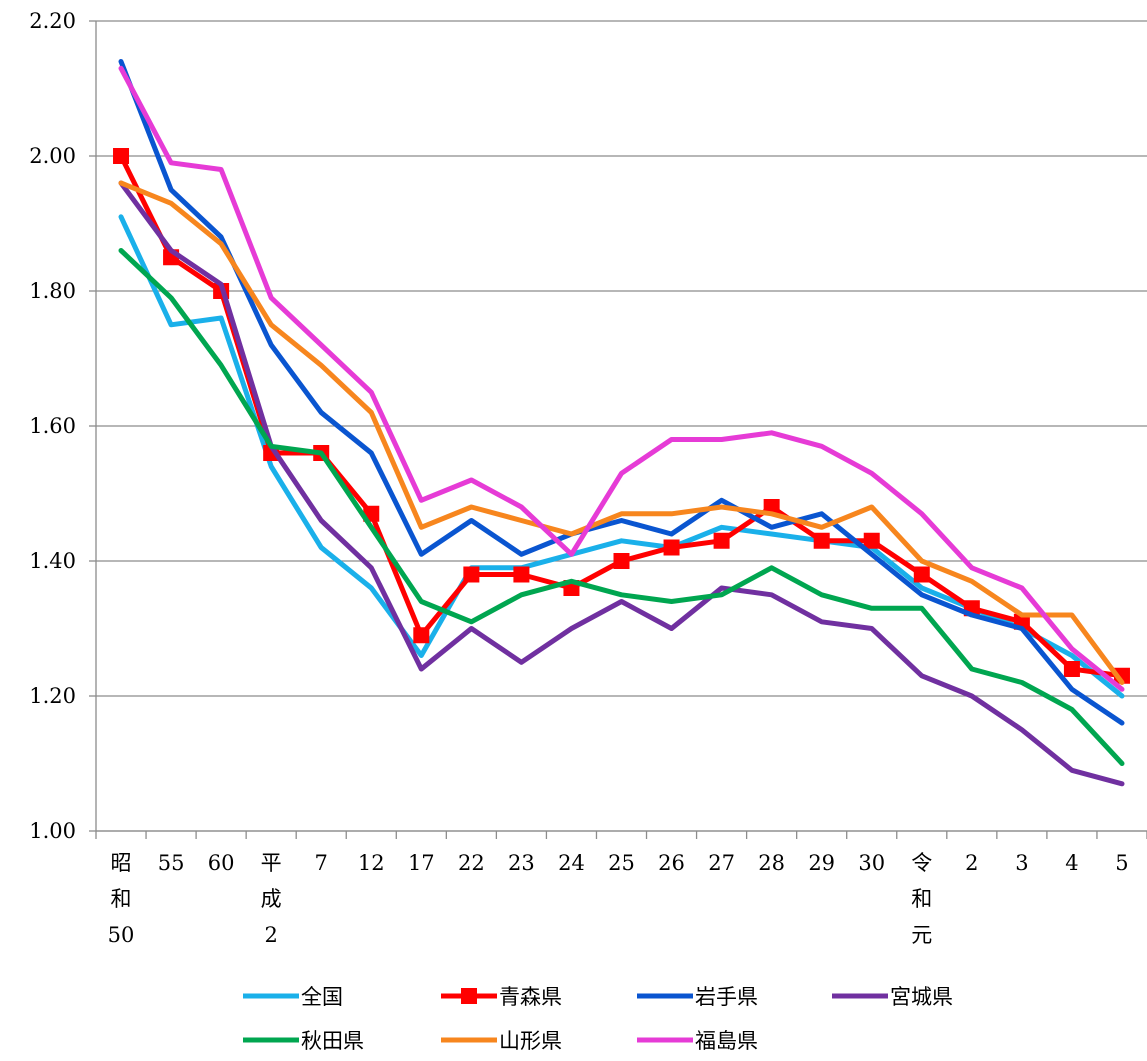  Describe the element at coordinates (52, 291) in the screenshot. I see `y-tick-label: 1.80` at that location.